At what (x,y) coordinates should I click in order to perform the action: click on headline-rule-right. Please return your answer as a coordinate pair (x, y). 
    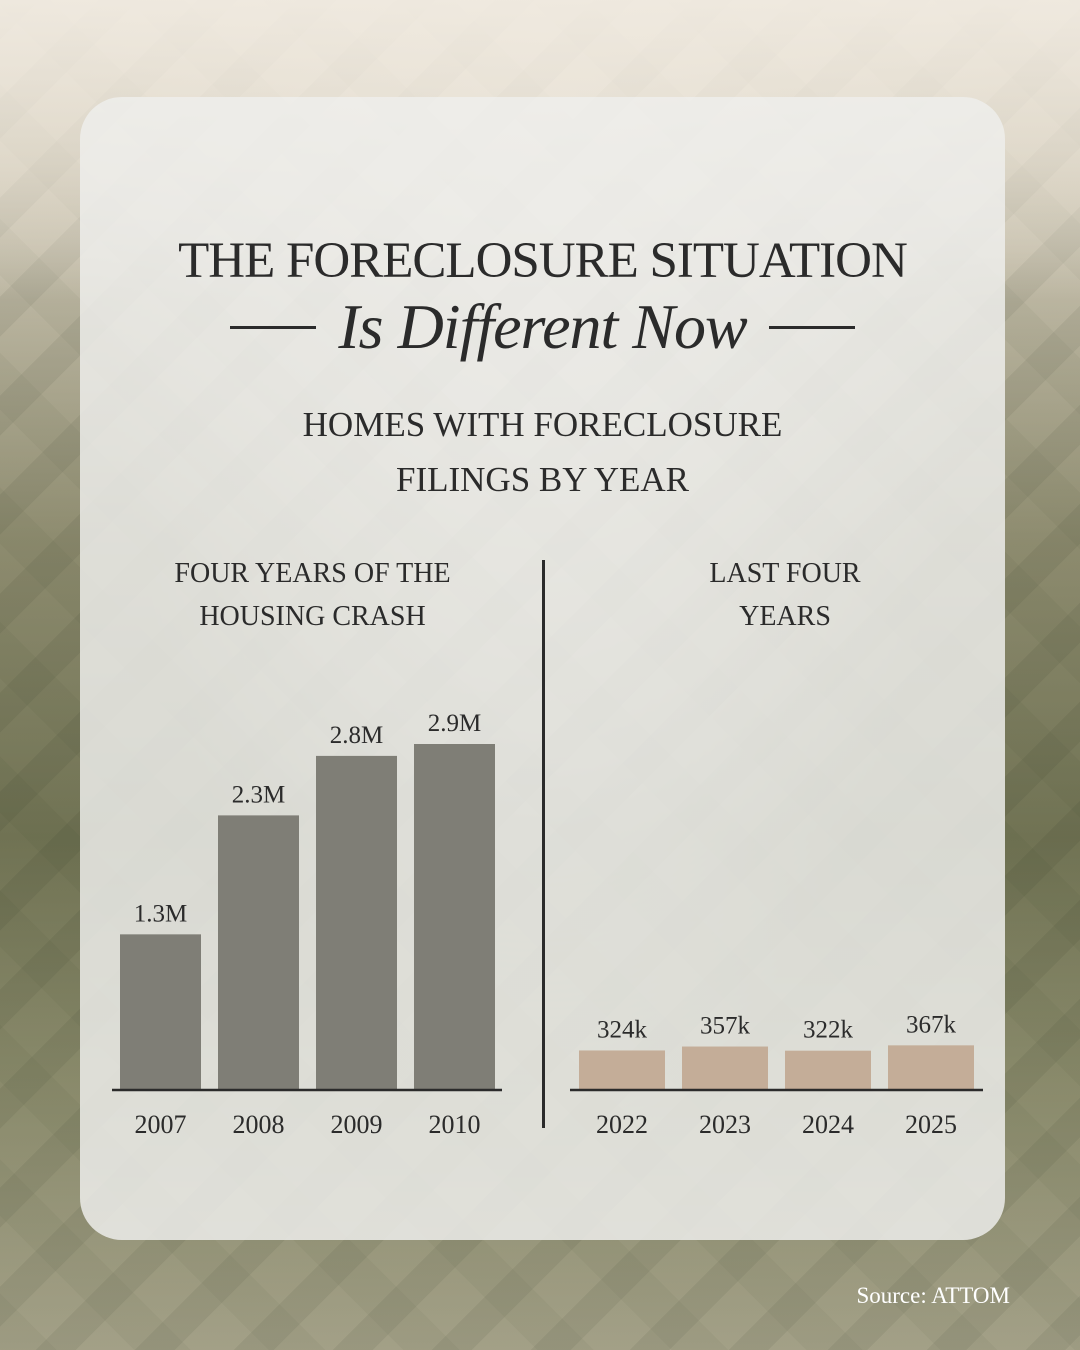
    Looking at the image, I should click on (811, 327).